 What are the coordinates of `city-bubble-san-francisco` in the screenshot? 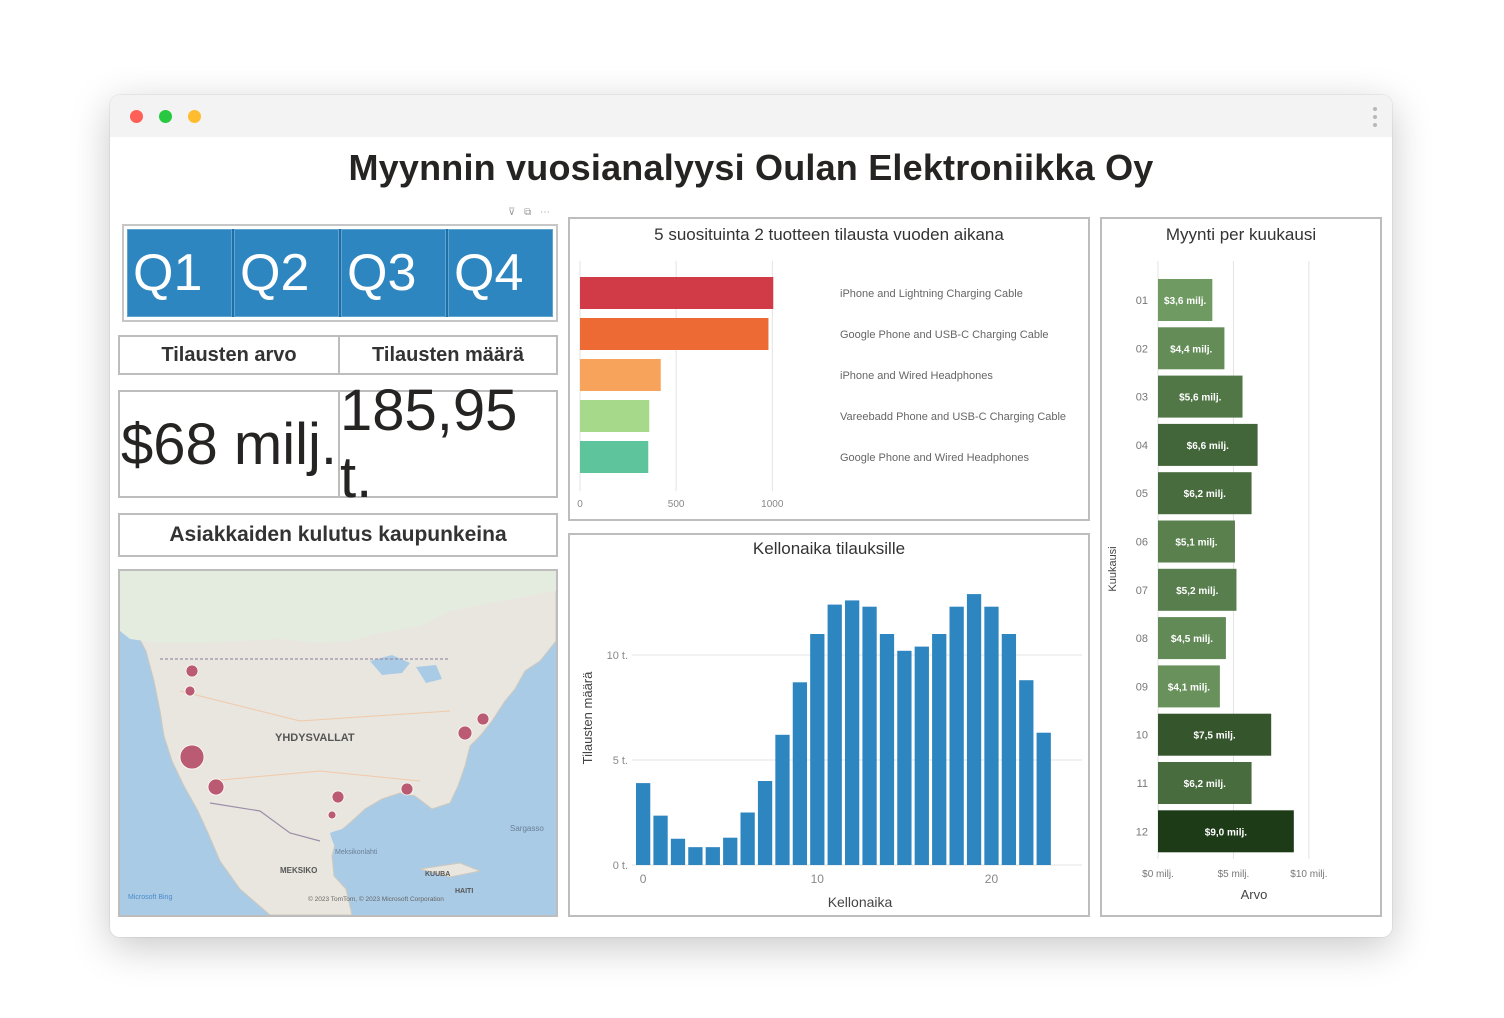 It's located at (192, 757).